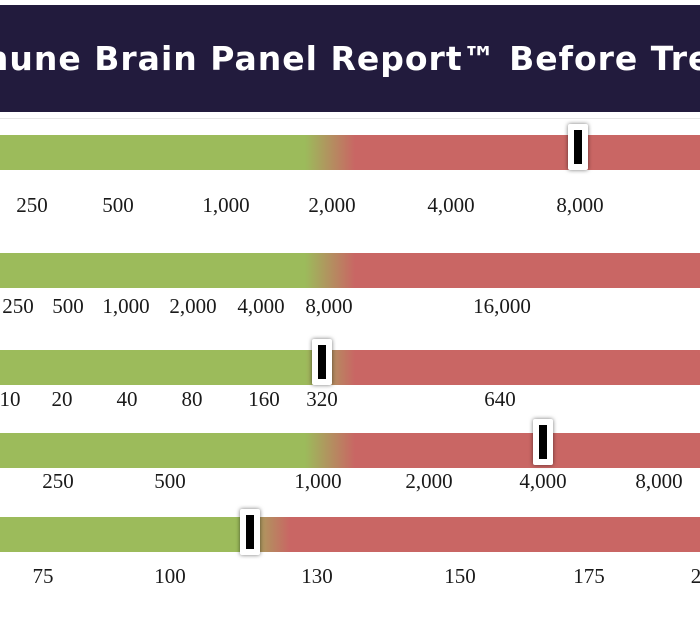 This screenshot has width=700, height=634. What do you see at coordinates (126, 306) in the screenshot?
I see `tick-label-row-2: 1,000` at bounding box center [126, 306].